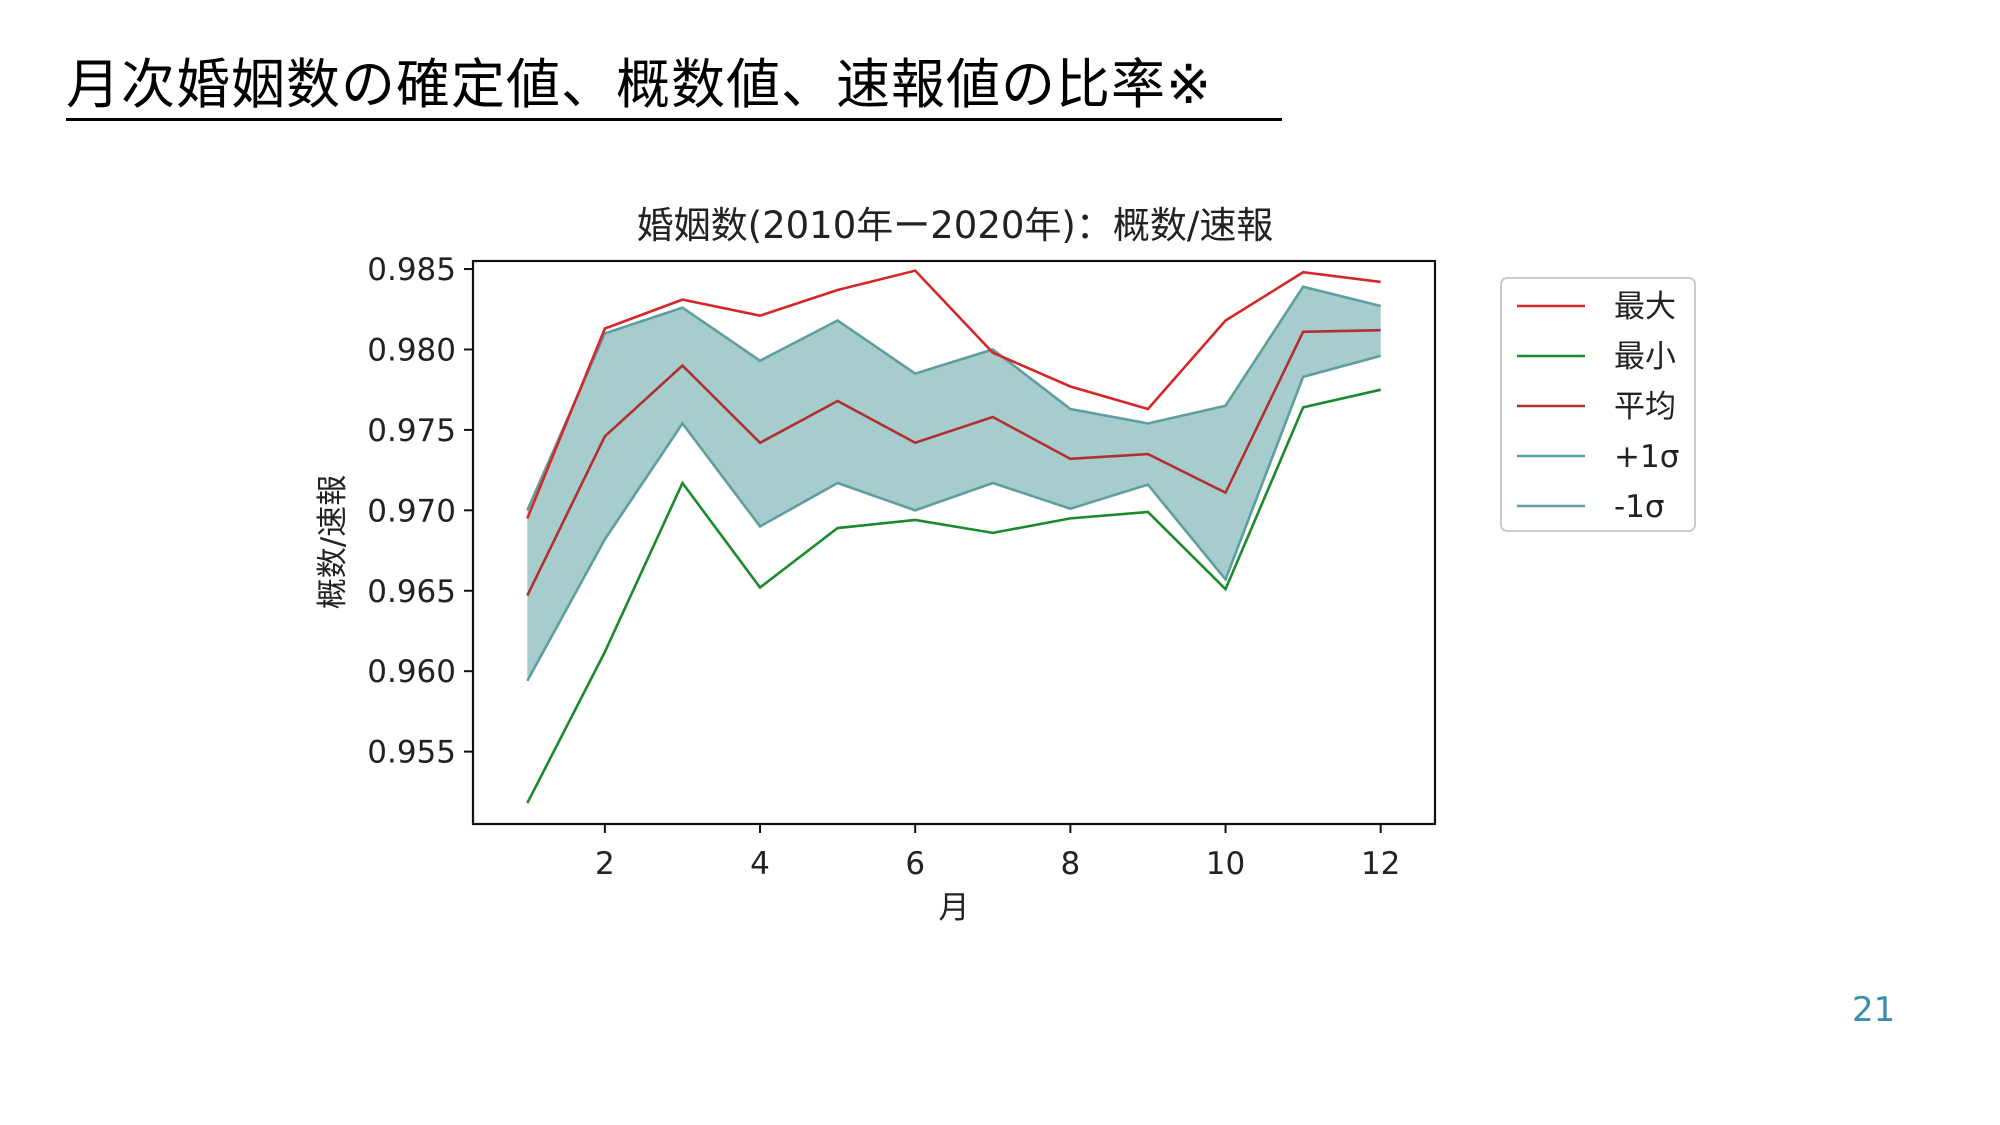 This screenshot has width=2000, height=1125. What do you see at coordinates (411, 592) in the screenshot?
I see `y-tick-label: 0.965` at bounding box center [411, 592].